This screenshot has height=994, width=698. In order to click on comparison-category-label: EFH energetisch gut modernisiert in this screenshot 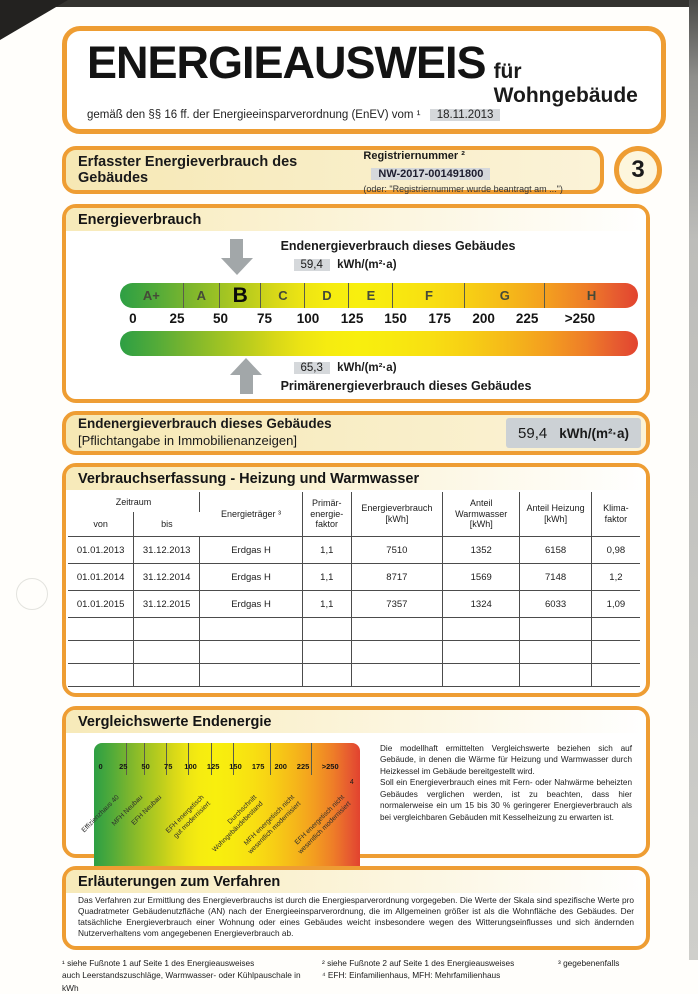, I will do `click(188, 817)`.